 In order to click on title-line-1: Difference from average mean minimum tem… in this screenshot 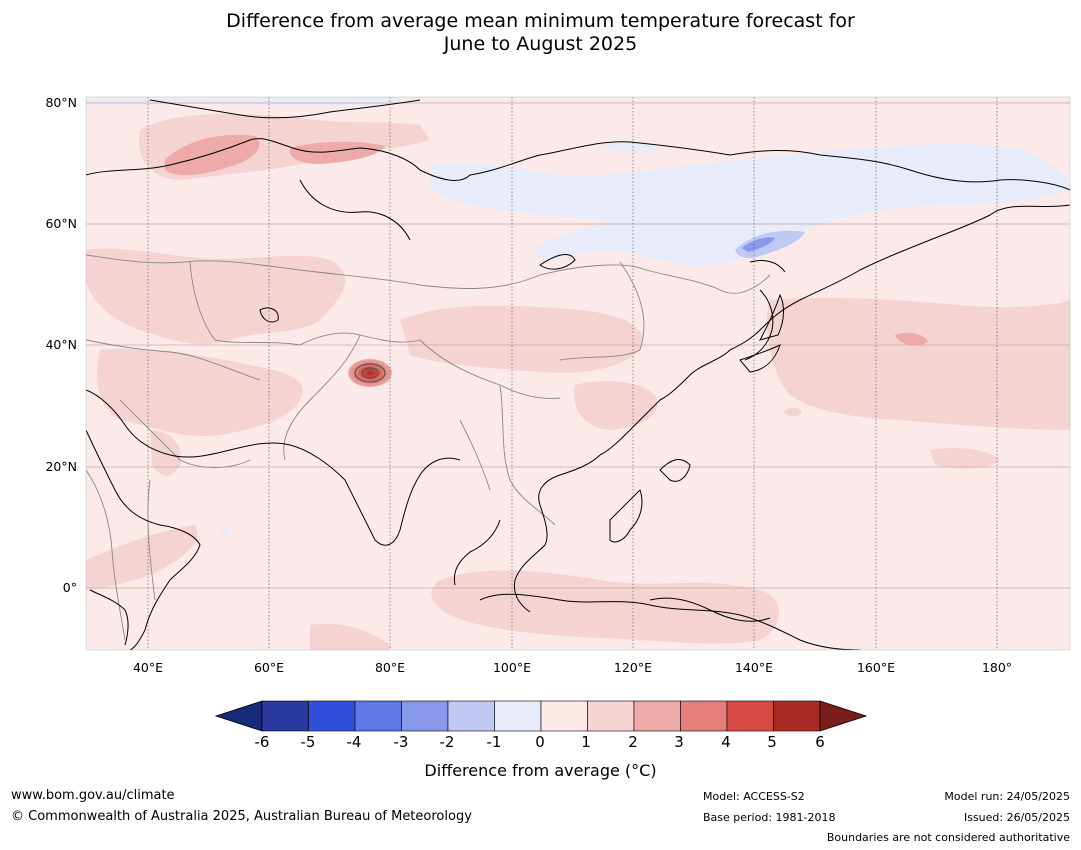, I will do `click(540, 21)`.